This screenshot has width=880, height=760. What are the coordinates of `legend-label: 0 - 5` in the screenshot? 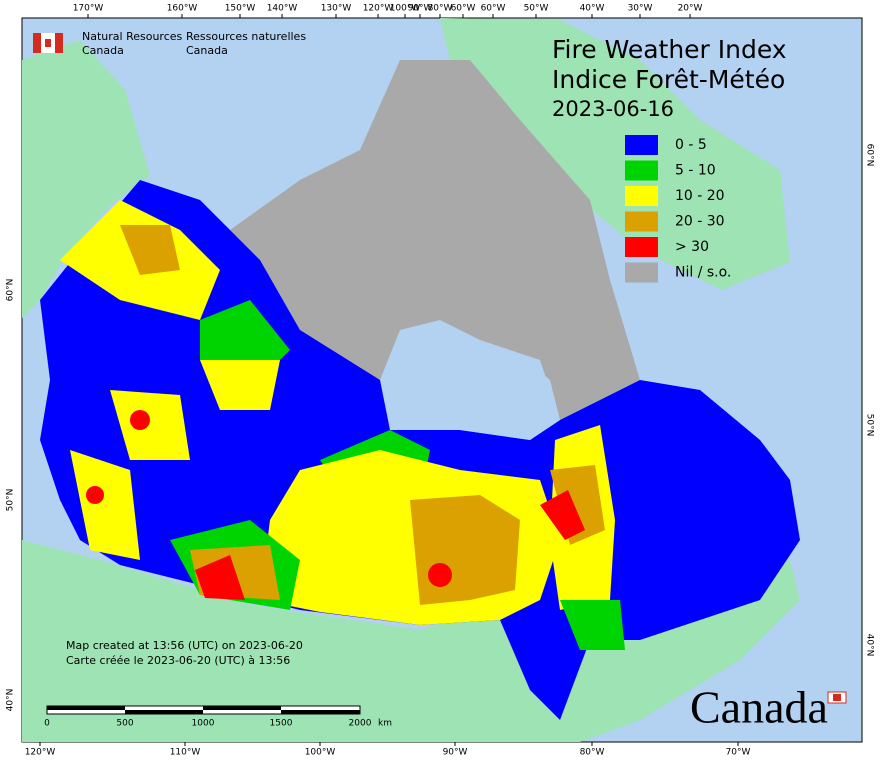 It's located at (691, 145).